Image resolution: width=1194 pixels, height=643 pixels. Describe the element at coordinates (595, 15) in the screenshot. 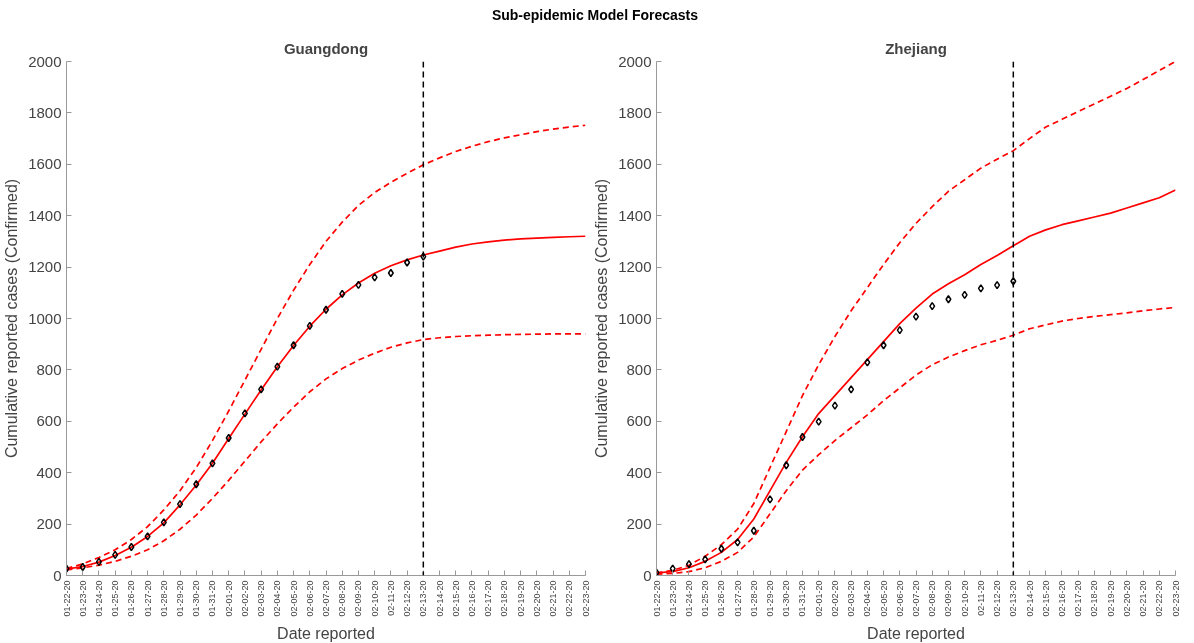

I see `text: Sub-epidemic Model Forecasts` at that location.